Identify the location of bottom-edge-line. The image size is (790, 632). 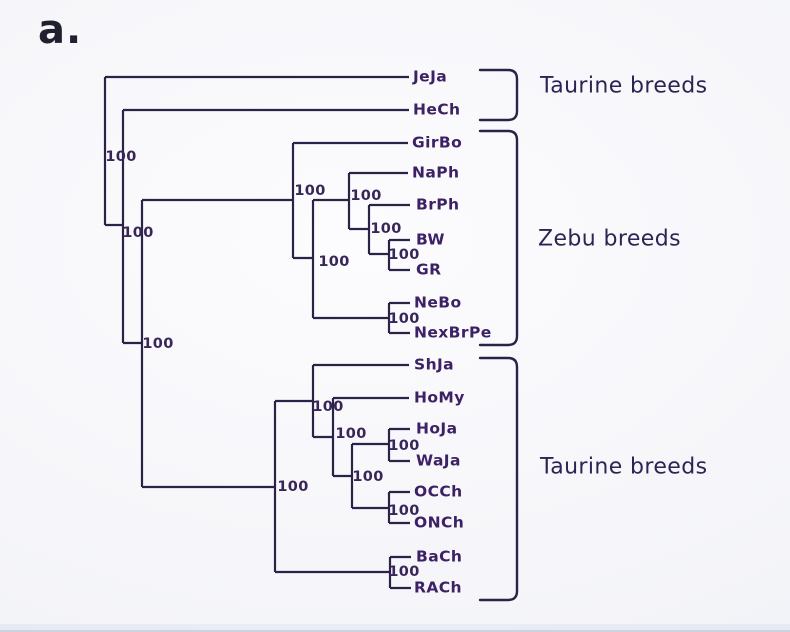
(395, 631).